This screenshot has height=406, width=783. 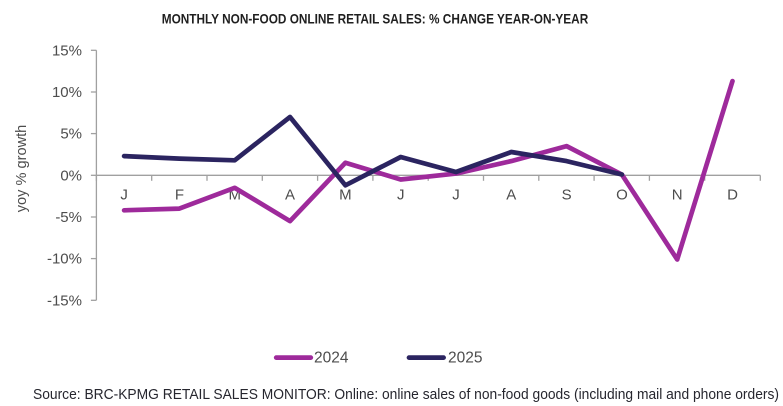 I want to click on svg-text: D, so click(x=732, y=195).